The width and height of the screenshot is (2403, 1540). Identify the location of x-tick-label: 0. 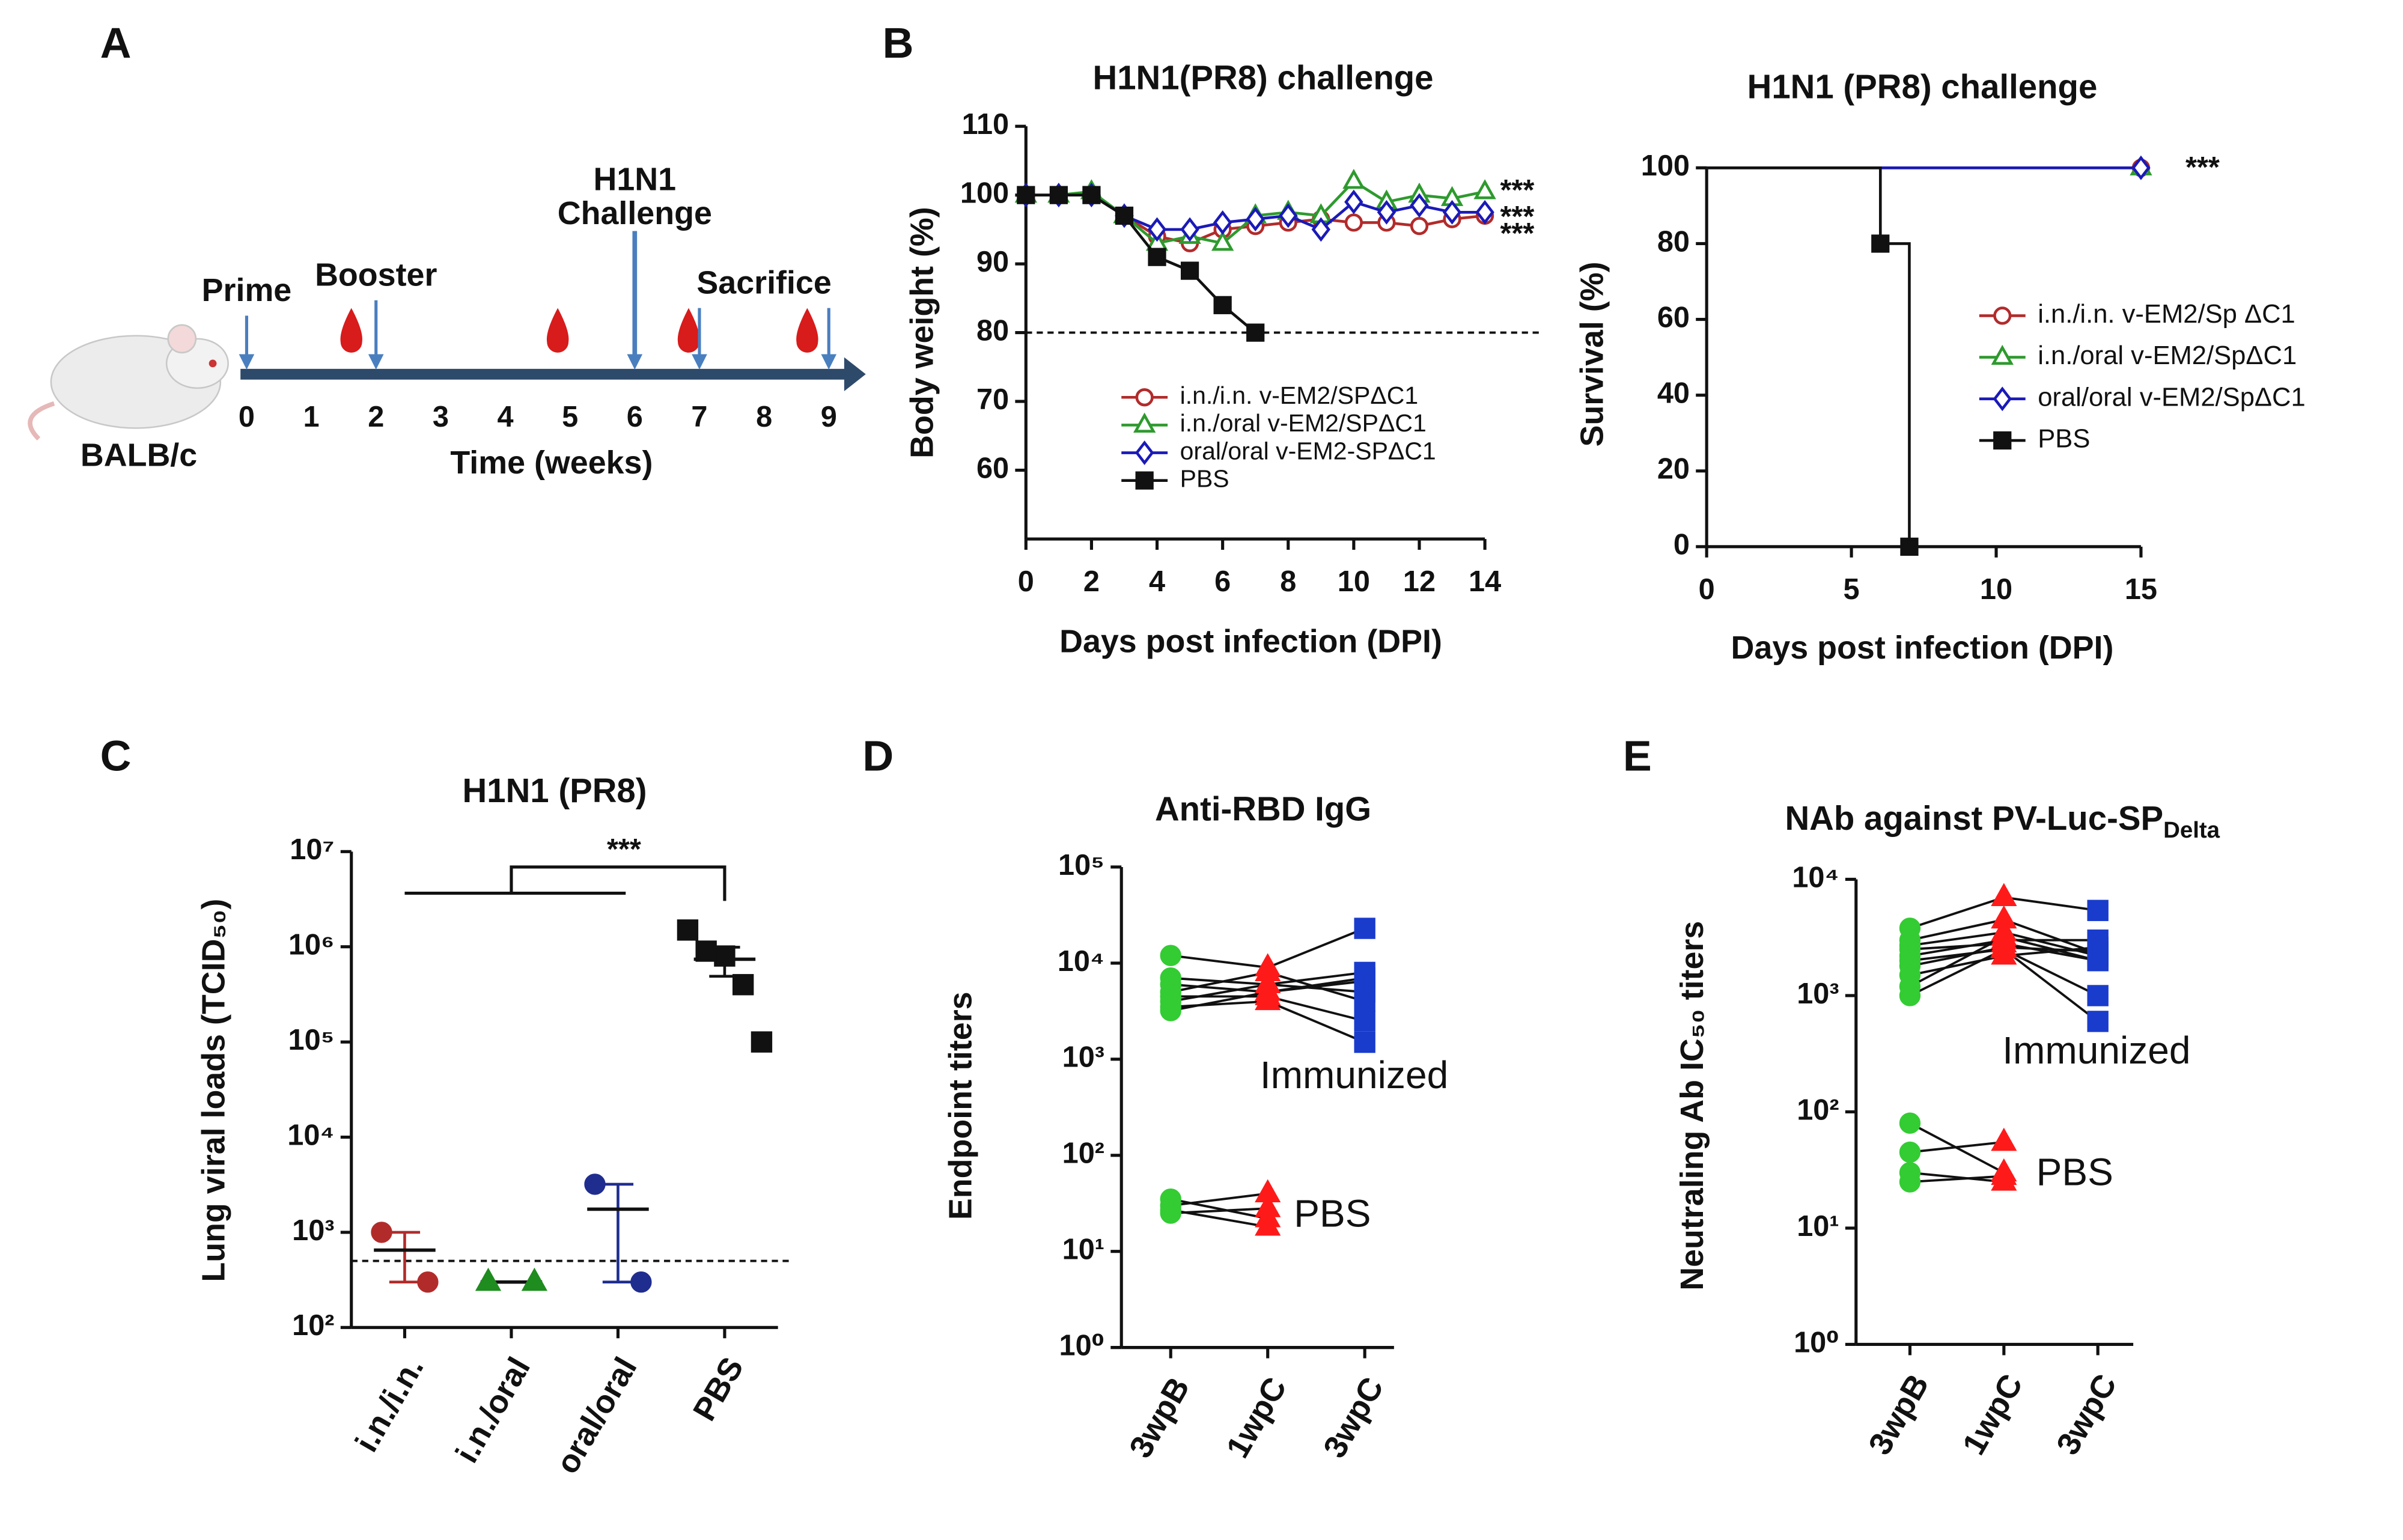
(1707, 590).